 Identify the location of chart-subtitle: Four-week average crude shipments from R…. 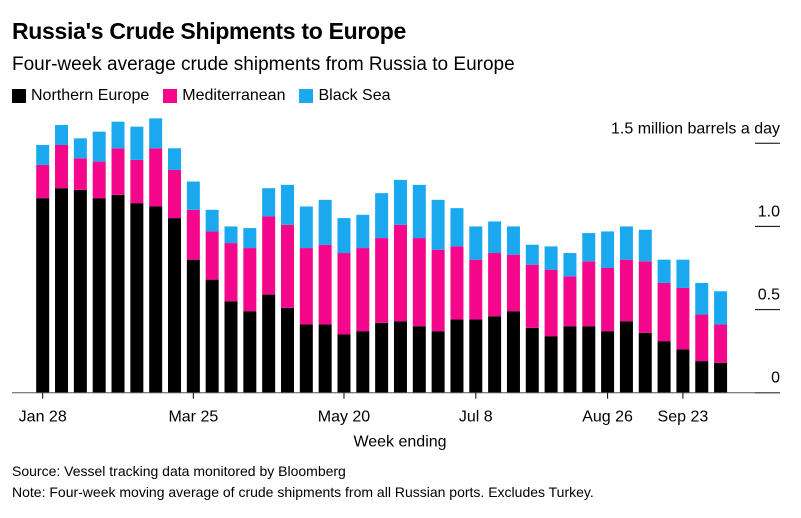
(263, 64).